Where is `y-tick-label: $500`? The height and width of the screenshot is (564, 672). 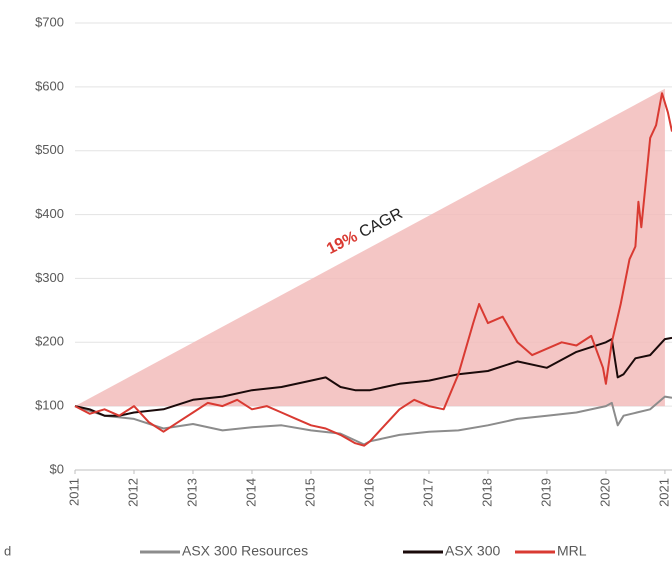 y-tick-label: $500 is located at coordinates (49, 149).